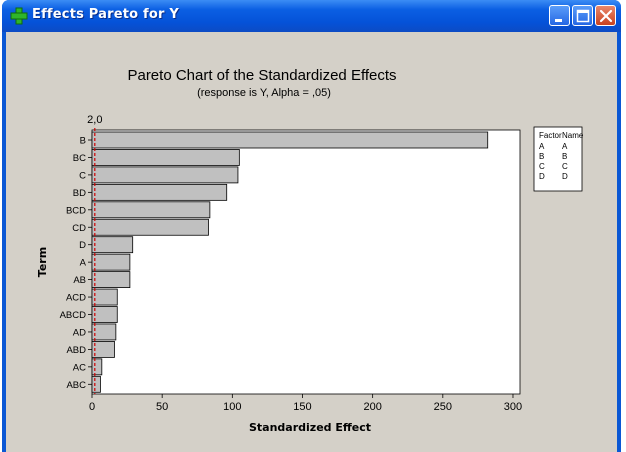  Describe the element at coordinates (94, 120) in the screenshot. I see `reference-line-label: 2,0` at that location.